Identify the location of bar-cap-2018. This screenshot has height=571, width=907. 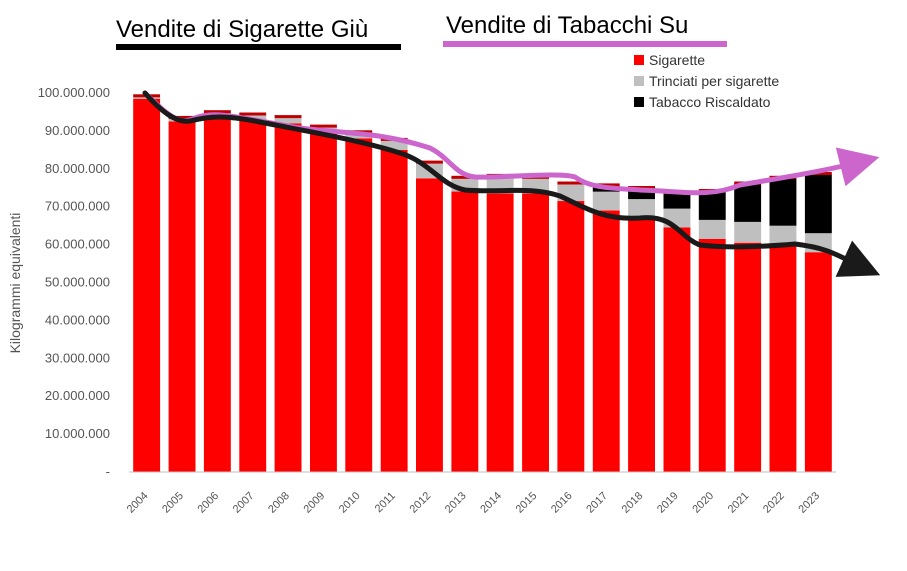
(641, 187).